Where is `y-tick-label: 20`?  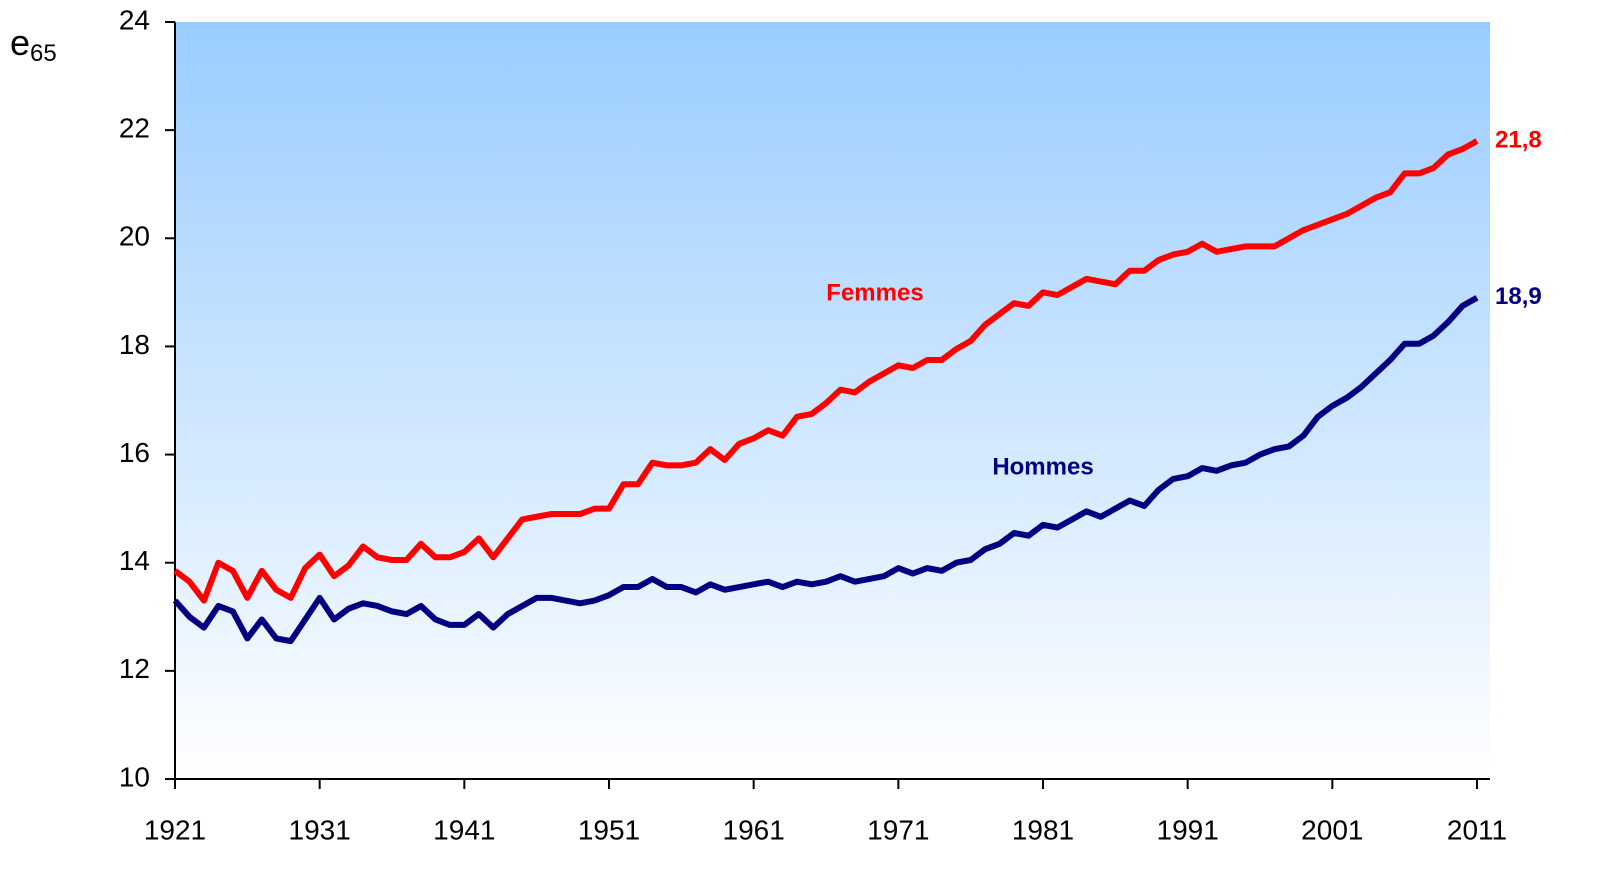 y-tick-label: 20 is located at coordinates (134, 236).